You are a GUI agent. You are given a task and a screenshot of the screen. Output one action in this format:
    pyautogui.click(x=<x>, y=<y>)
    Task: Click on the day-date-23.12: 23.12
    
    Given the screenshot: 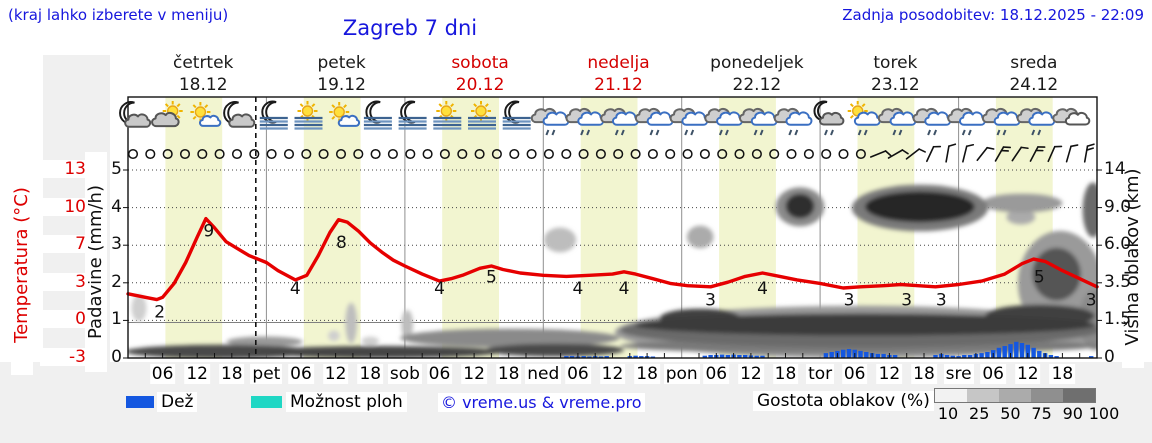 What is the action you would take?
    pyautogui.click(x=895, y=85)
    